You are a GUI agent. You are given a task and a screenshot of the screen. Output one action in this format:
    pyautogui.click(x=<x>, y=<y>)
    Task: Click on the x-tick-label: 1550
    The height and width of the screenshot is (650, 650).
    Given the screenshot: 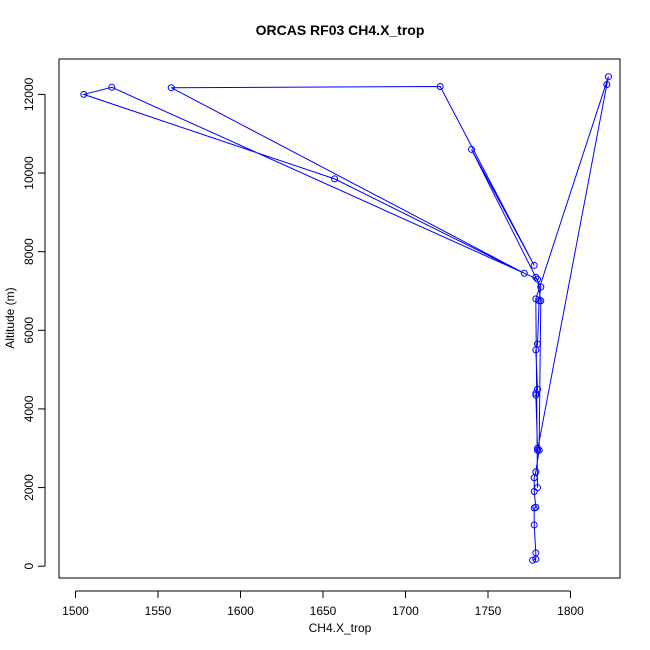 What is the action you would take?
    pyautogui.click(x=158, y=611)
    